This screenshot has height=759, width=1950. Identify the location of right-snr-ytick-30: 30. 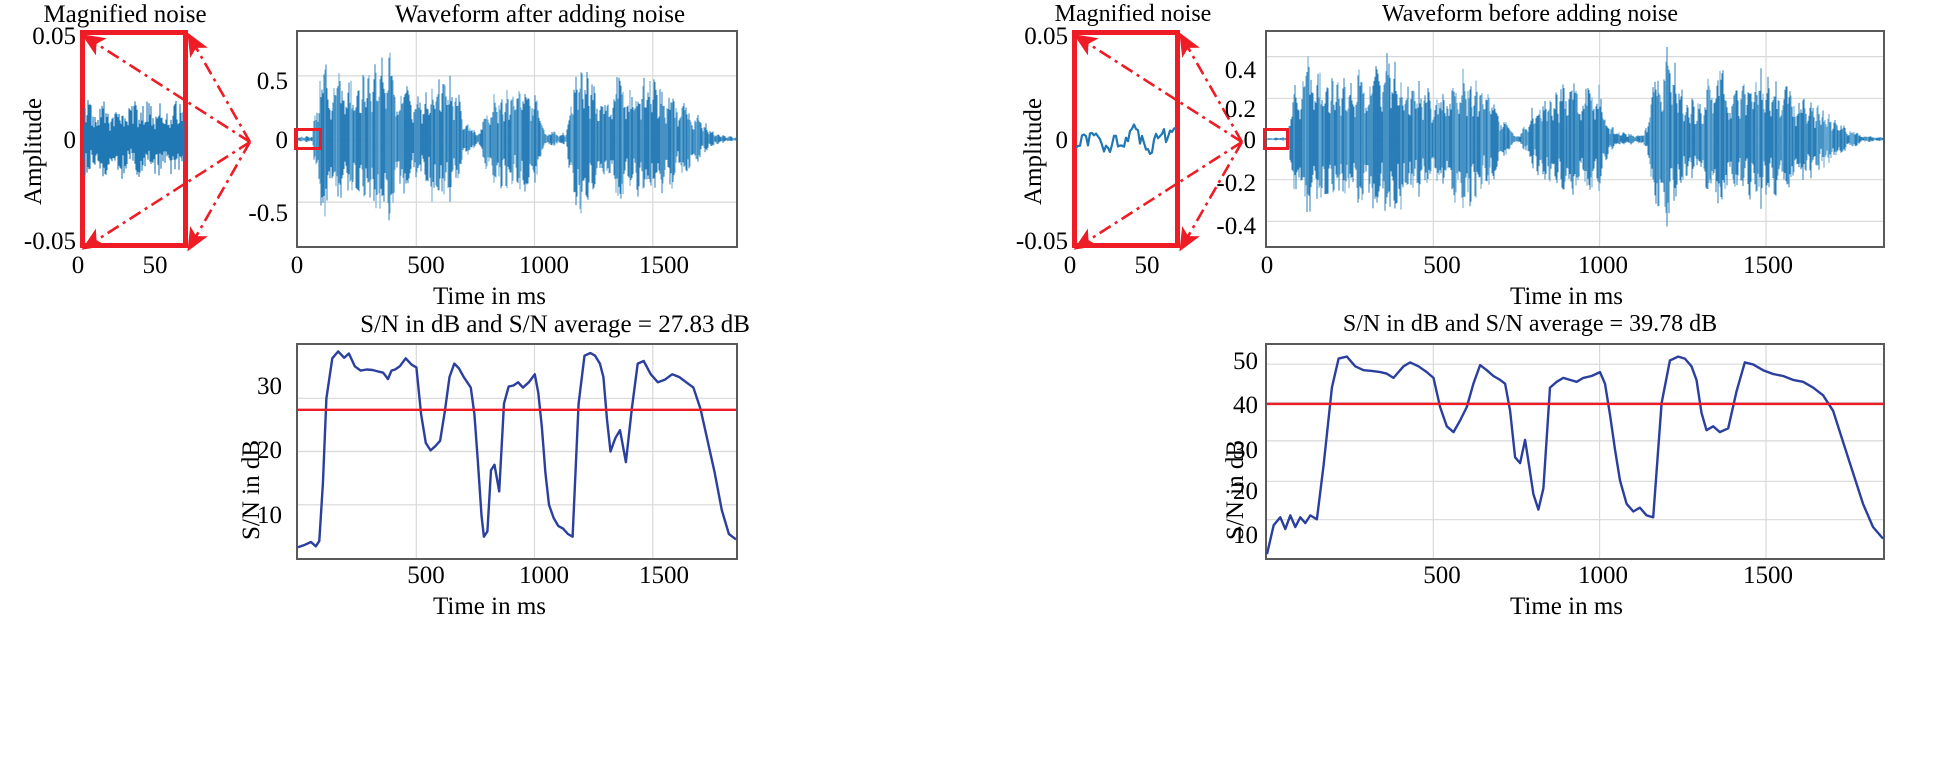
(1245, 450).